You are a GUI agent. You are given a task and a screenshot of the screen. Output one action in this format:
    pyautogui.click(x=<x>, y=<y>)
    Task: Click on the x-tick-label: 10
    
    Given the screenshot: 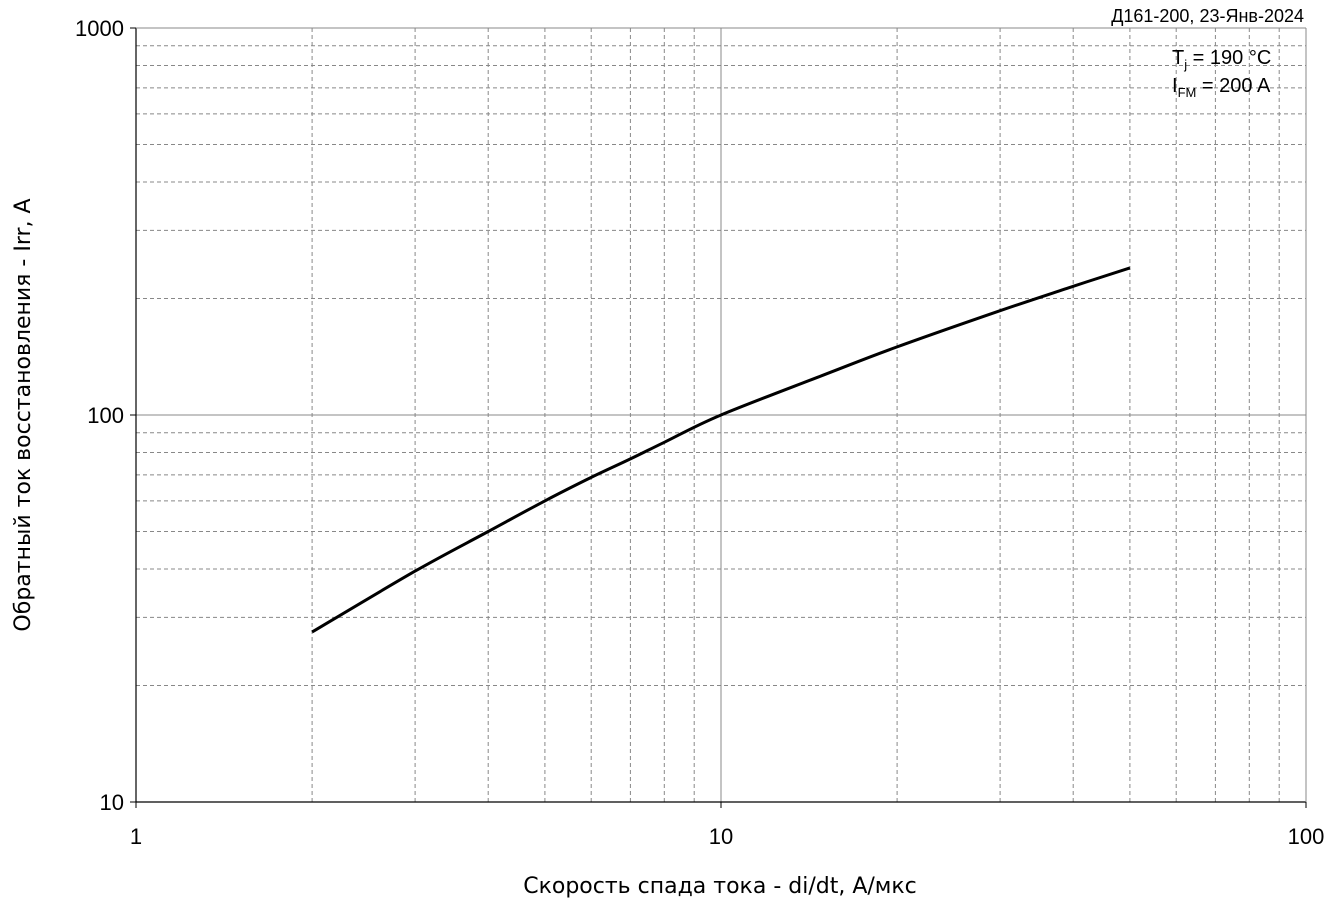 What is the action you would take?
    pyautogui.click(x=721, y=836)
    